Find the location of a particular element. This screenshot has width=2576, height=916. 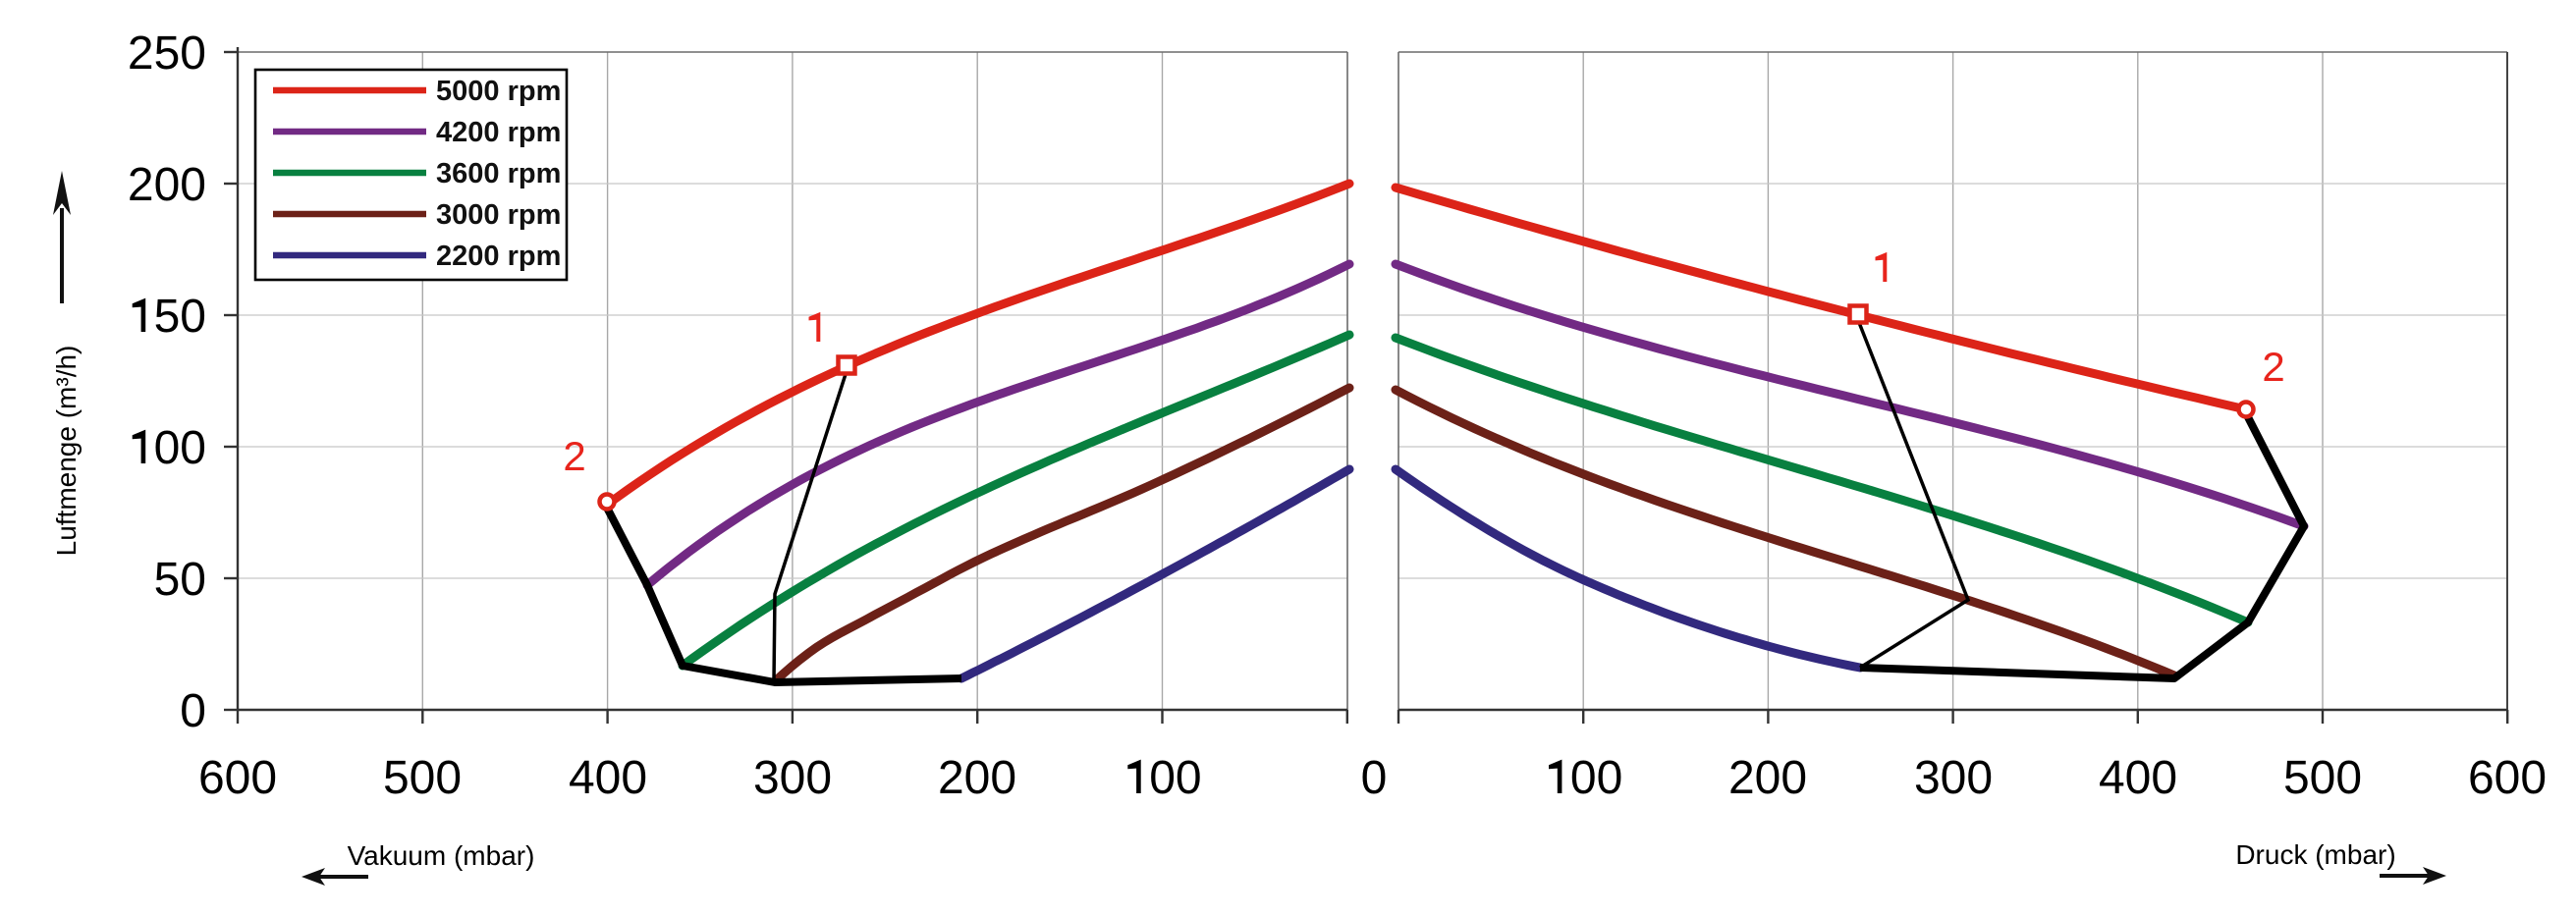

svg-text: 250 is located at coordinates (167, 54).